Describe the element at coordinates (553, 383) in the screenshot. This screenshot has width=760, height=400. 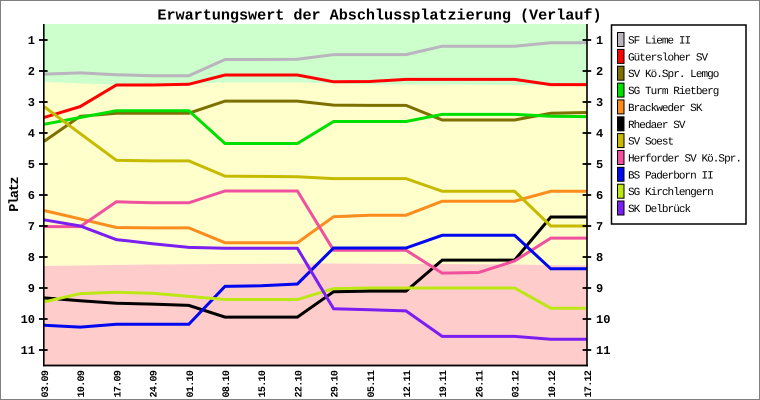
I see `svg-text: 10.12` at that location.